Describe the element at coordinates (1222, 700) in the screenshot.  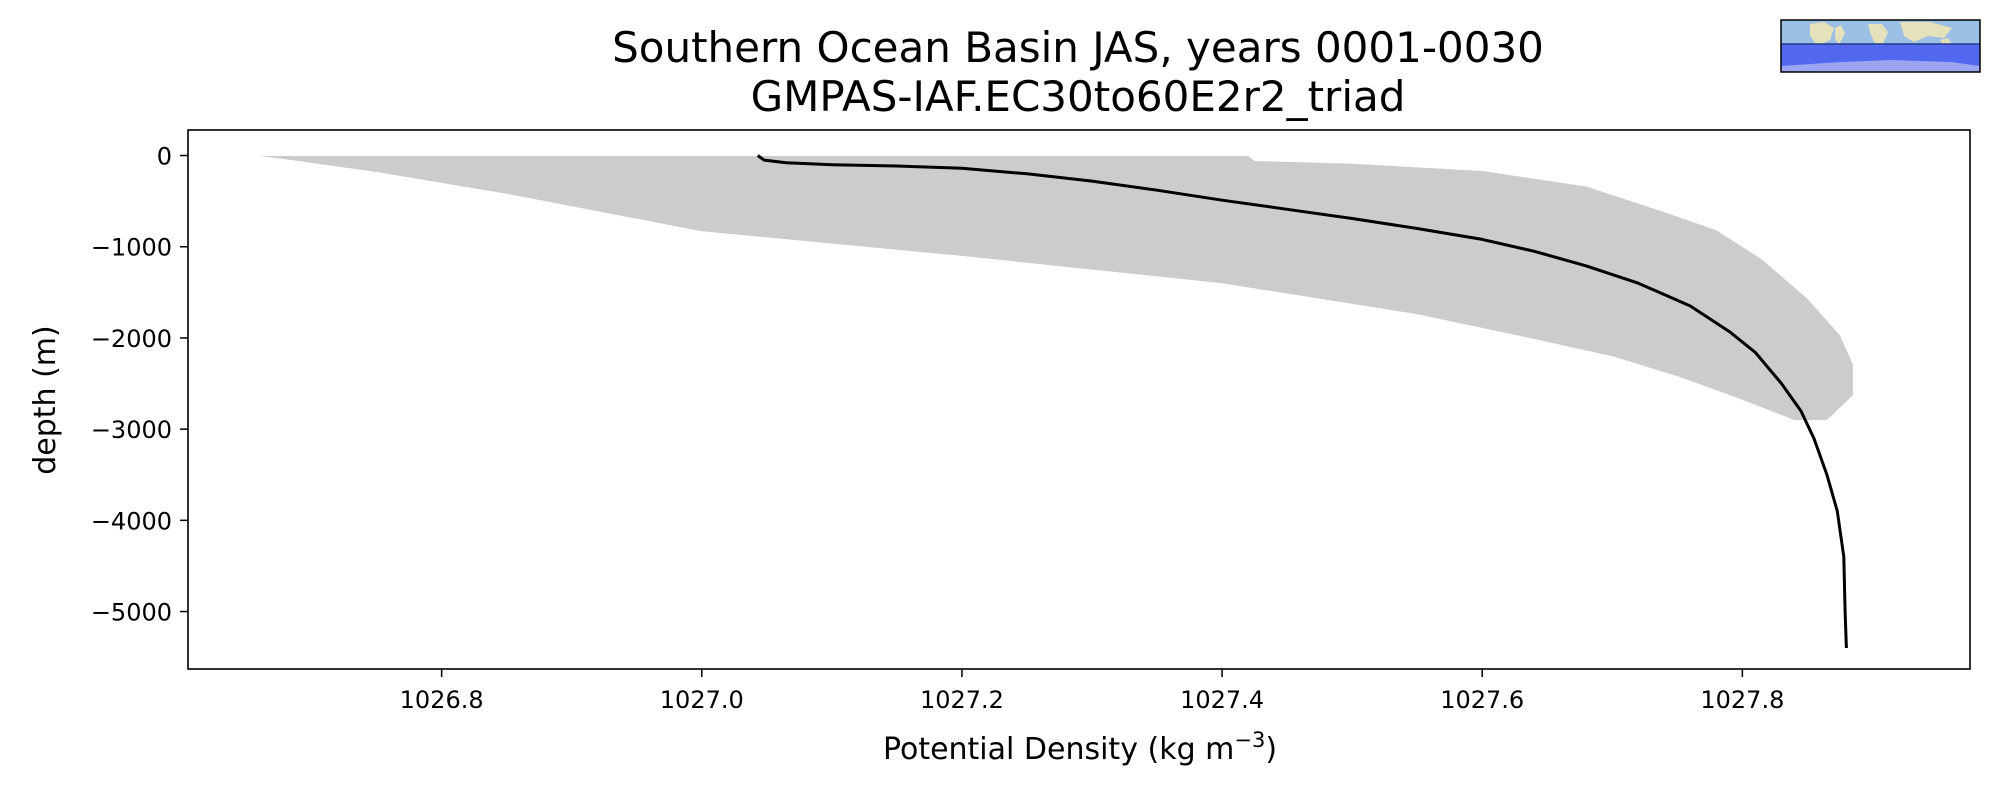
I see `x-tick-label: 1027.4` at that location.